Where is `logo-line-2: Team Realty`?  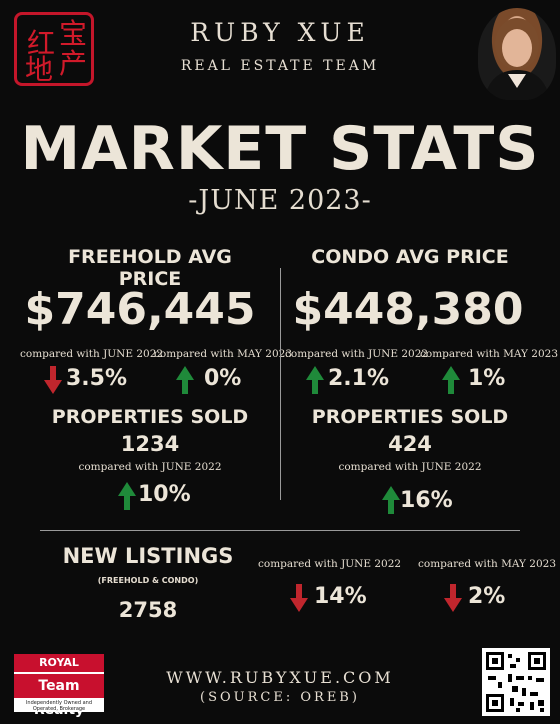 logo-line-2: Team Realty is located at coordinates (59, 696).